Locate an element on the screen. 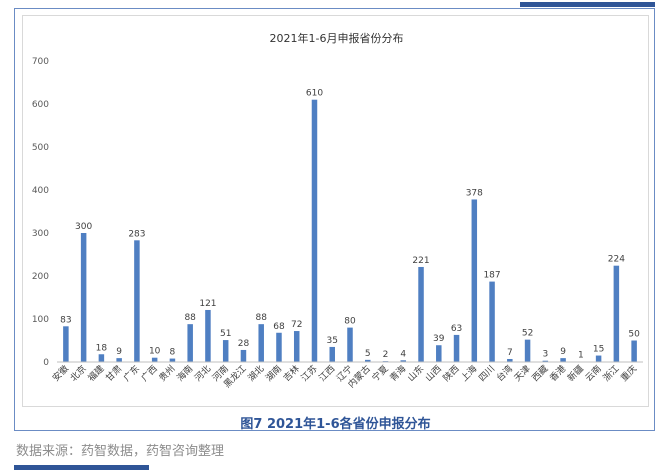  data-label: 28 is located at coordinates (244, 344).